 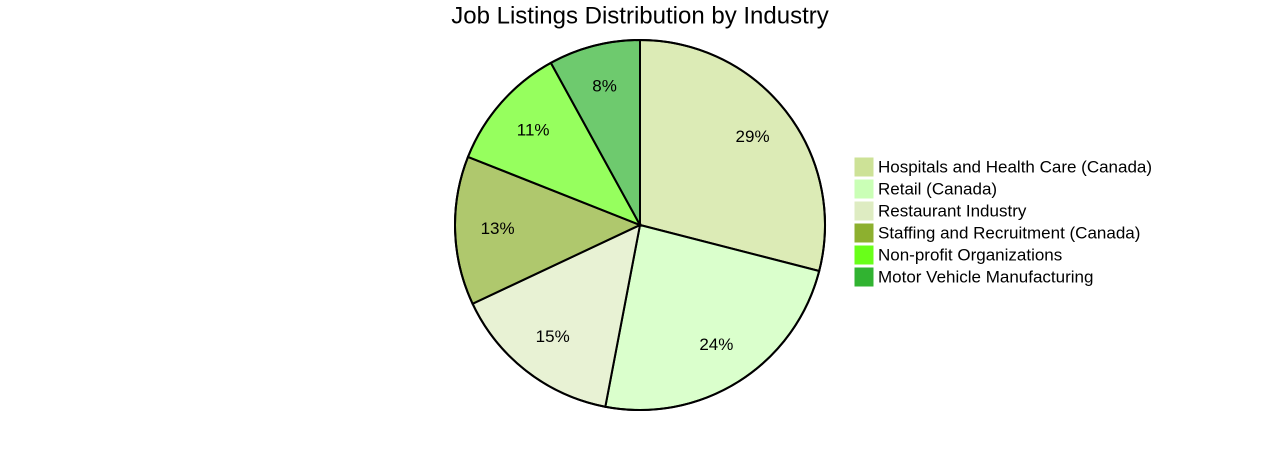 I want to click on slice-label: 8%, so click(x=604, y=86).